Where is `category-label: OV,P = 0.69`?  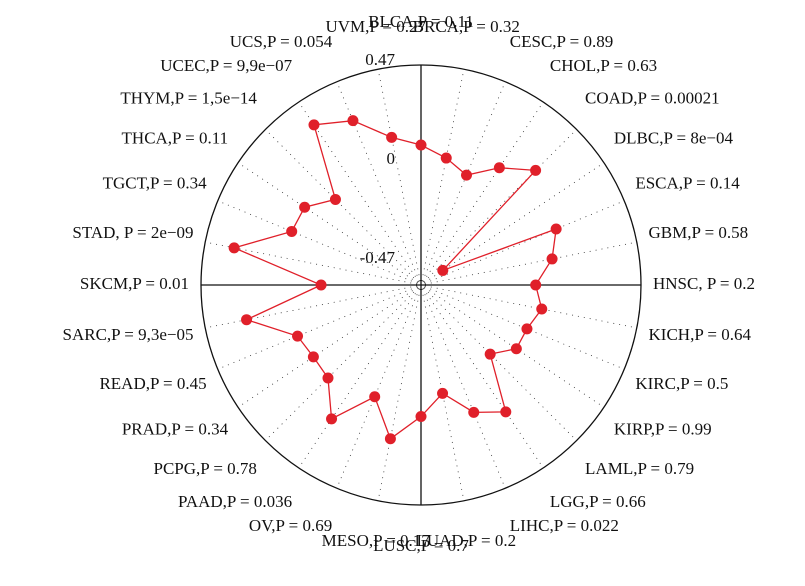
category-label: OV,P = 0.69 is located at coordinates (290, 525).